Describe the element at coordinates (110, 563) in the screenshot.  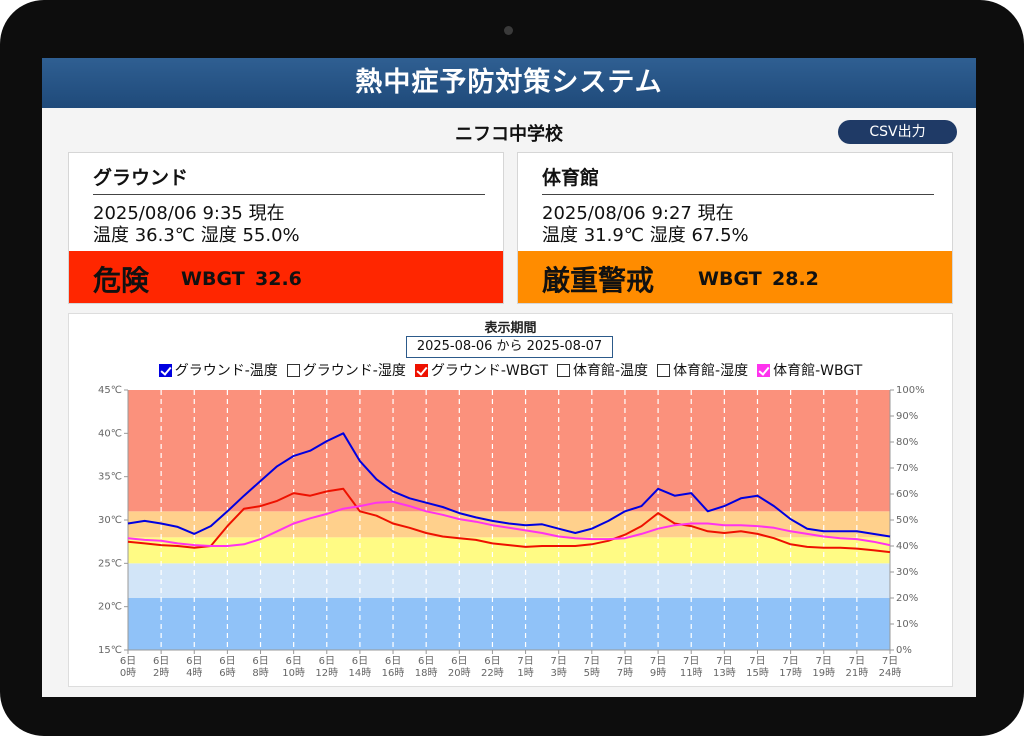
I see `y-tick-label: 25℃` at that location.